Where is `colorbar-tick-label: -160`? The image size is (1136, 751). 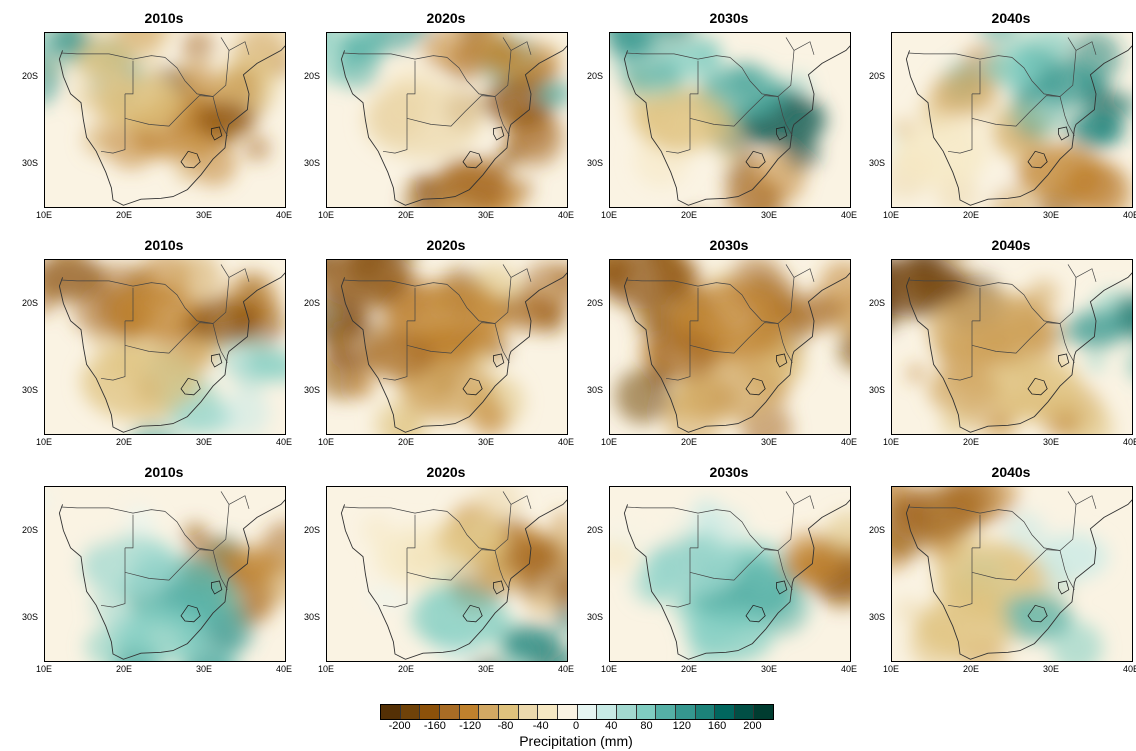
colorbar-tick-label: -160 is located at coordinates (434, 726).